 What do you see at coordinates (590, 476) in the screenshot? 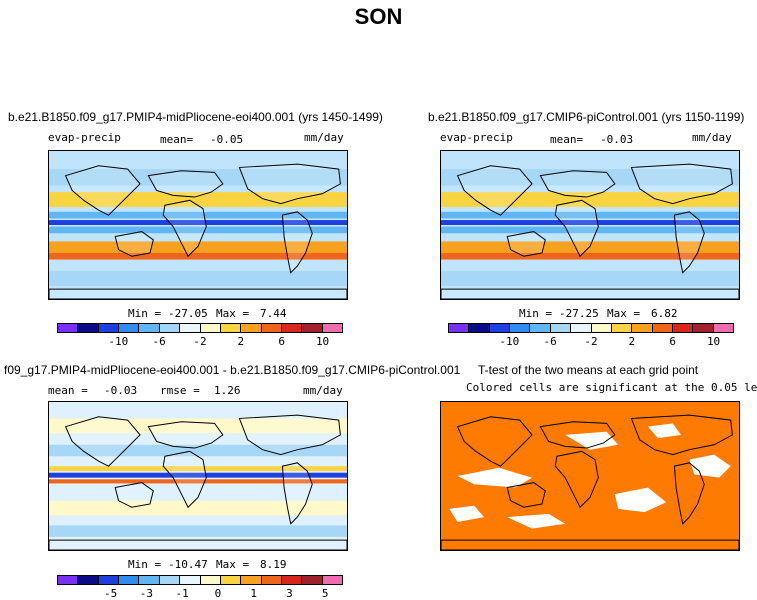
I see `panel4-map` at bounding box center [590, 476].